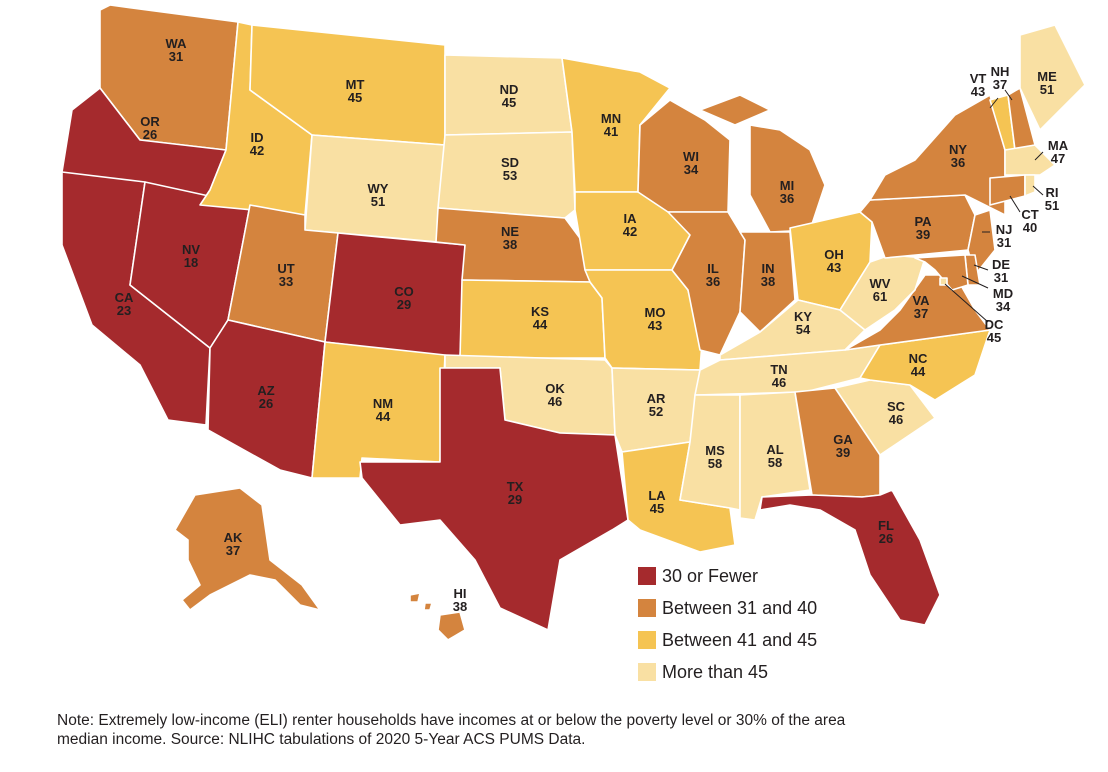 The image size is (1108, 772). What do you see at coordinates (958, 156) in the screenshot?
I see `label-ny: NY 36` at bounding box center [958, 156].